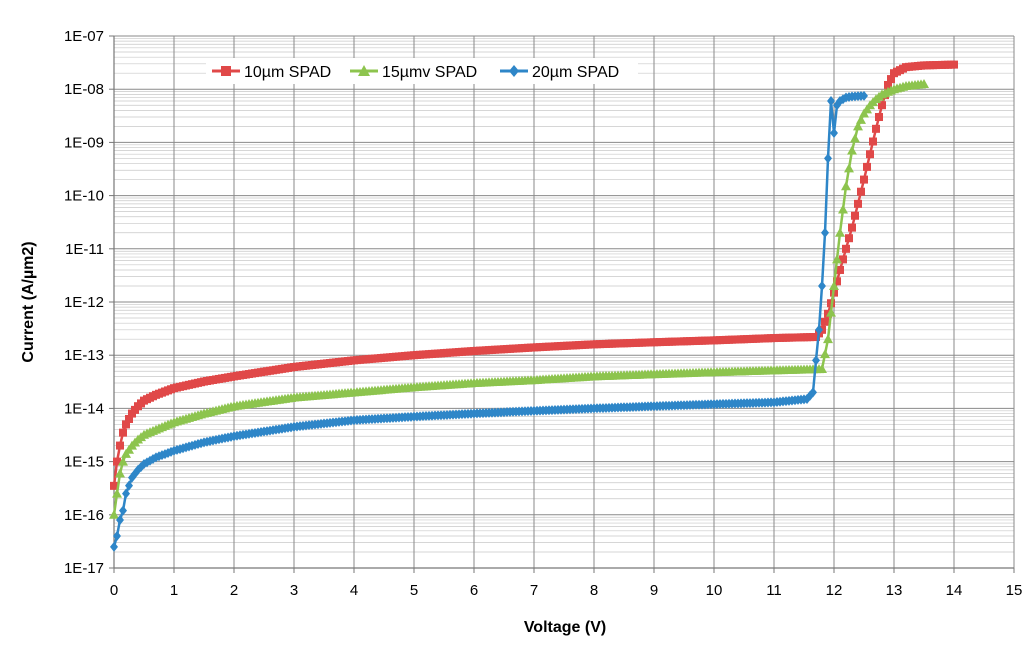  Describe the element at coordinates (84, 355) in the screenshot. I see `y-tick-label: 1E-13` at that location.